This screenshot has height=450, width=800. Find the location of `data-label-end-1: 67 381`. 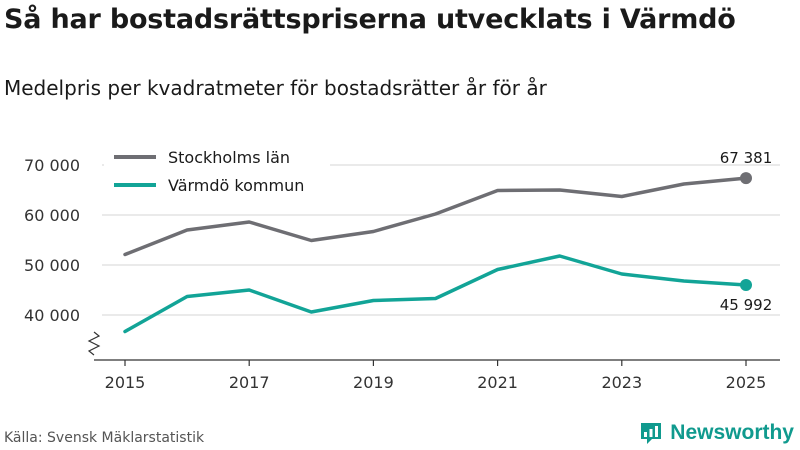

data-label-end-1: 67 381 is located at coordinates (746, 158).